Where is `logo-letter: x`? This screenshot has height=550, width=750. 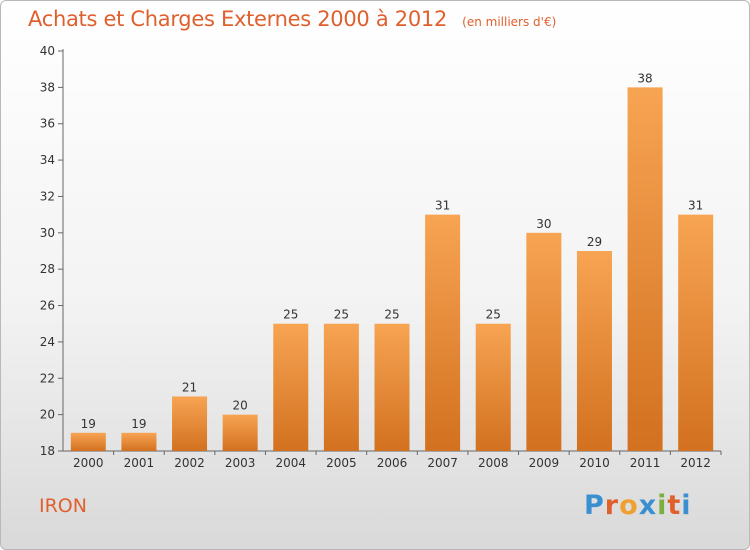 logo-letter: x is located at coordinates (648, 505).